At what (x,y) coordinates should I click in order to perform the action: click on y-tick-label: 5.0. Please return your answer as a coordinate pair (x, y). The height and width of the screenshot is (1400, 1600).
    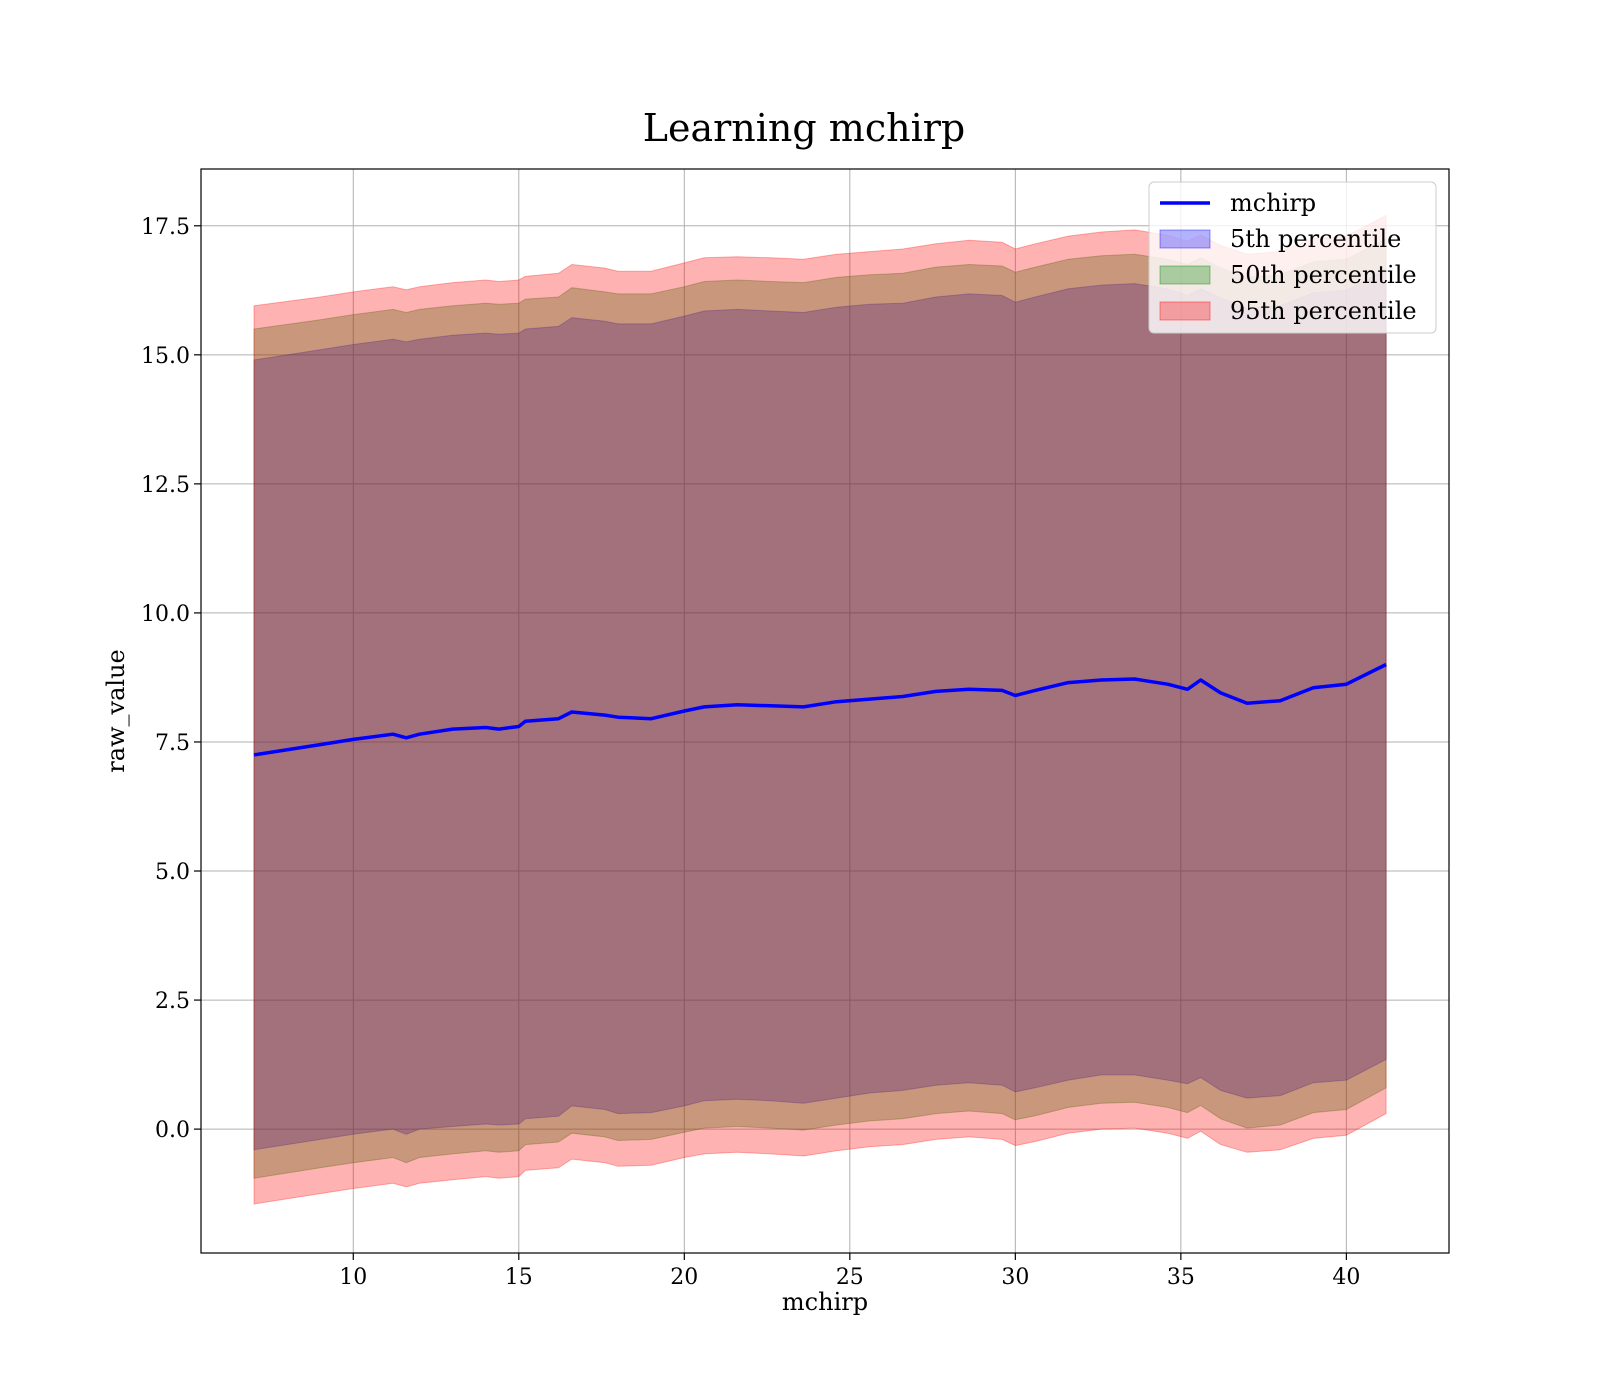
    Looking at the image, I should click on (172, 872).